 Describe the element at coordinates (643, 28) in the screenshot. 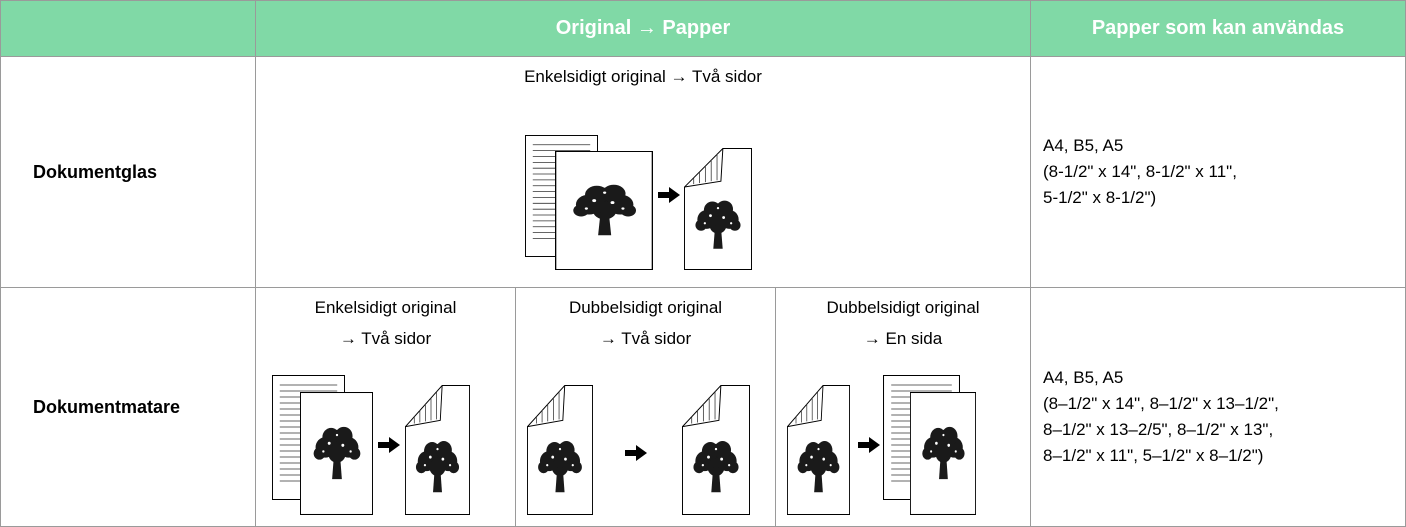

I see `header-mode: Original → Papper` at that location.